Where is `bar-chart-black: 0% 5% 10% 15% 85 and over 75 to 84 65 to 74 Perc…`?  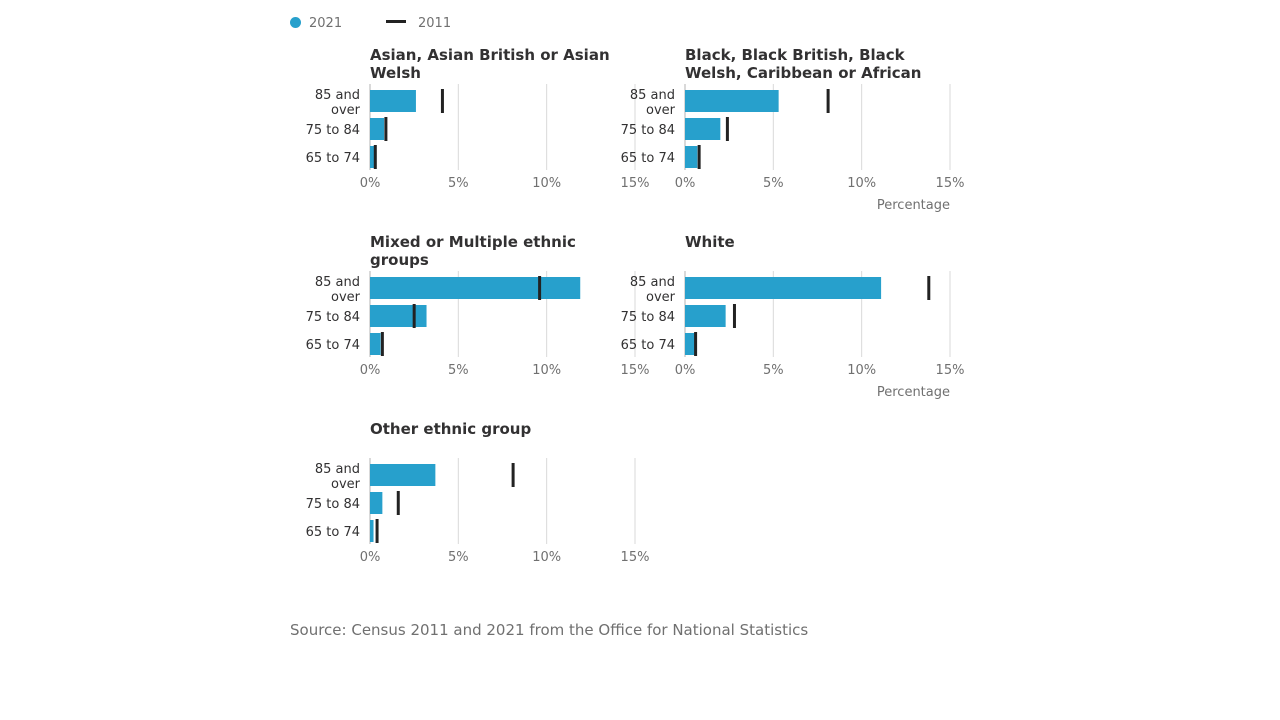
bar-chart-black: 0% 5% 10% 15% 85 and over 75 to 84 65 to 74 Perc… is located at coordinates (793, 148).